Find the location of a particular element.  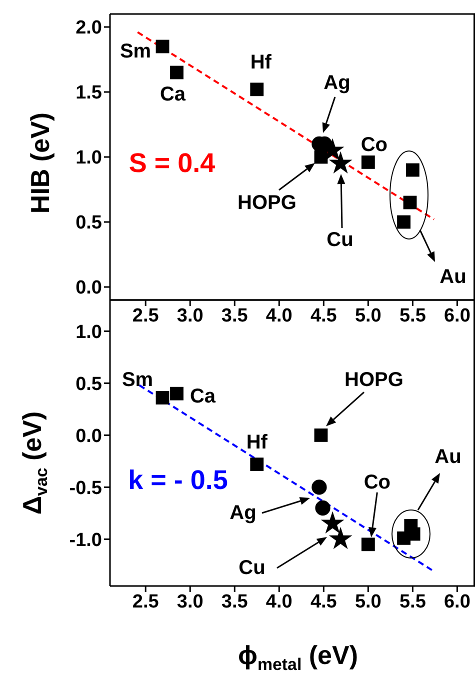

annotation: S = 0.4 is located at coordinates (172, 163).